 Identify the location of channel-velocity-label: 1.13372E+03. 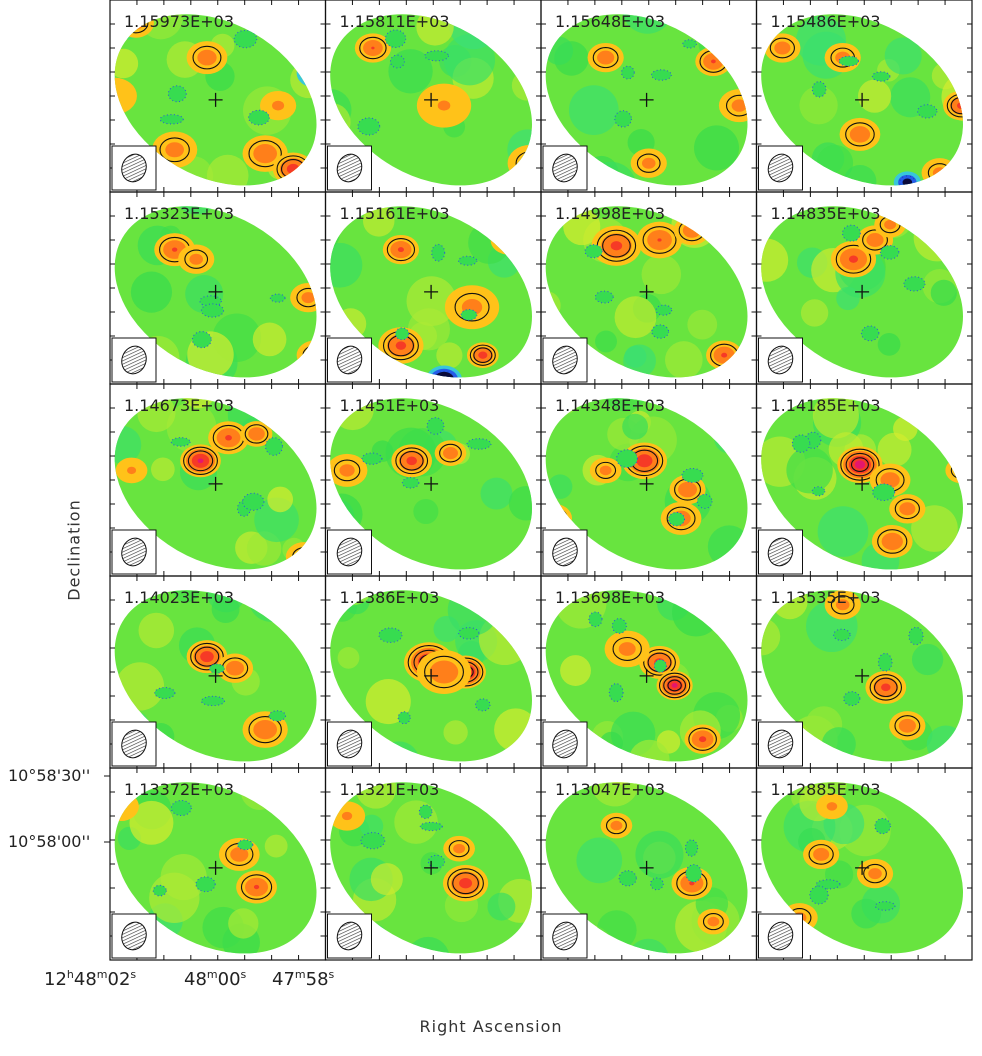
(179, 789).